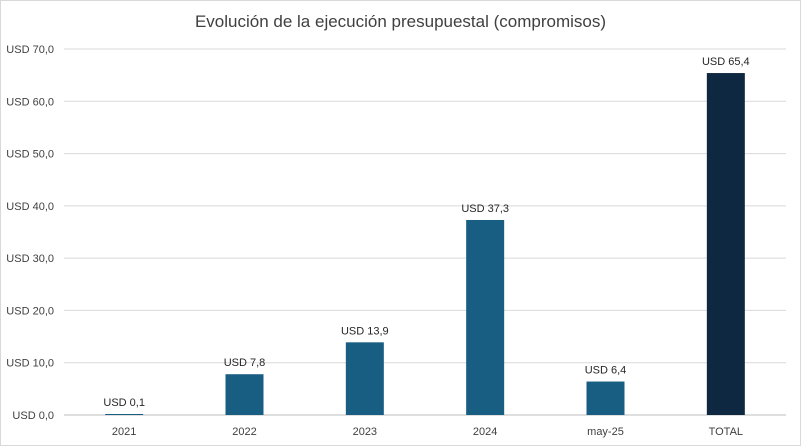 Image resolution: width=801 pixels, height=446 pixels. I want to click on y-tick-label: USD 40,0, so click(30, 207).